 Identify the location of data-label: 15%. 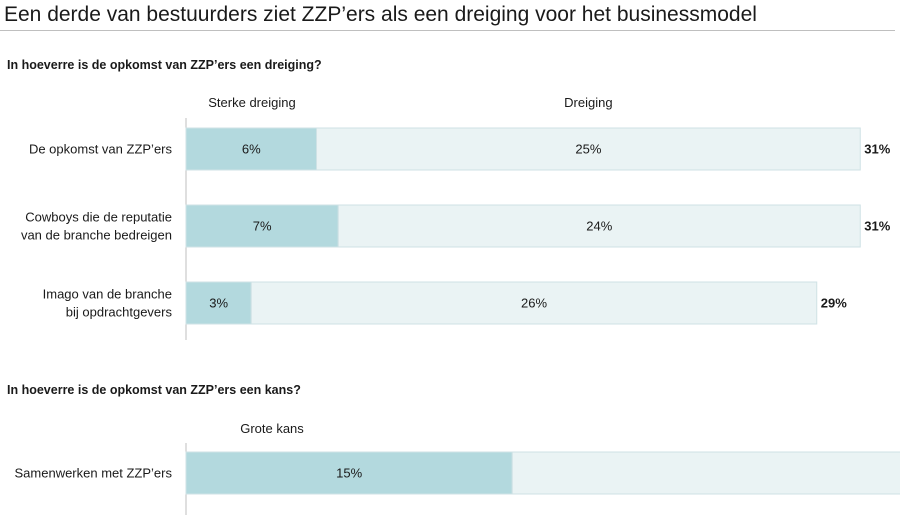
(349, 473).